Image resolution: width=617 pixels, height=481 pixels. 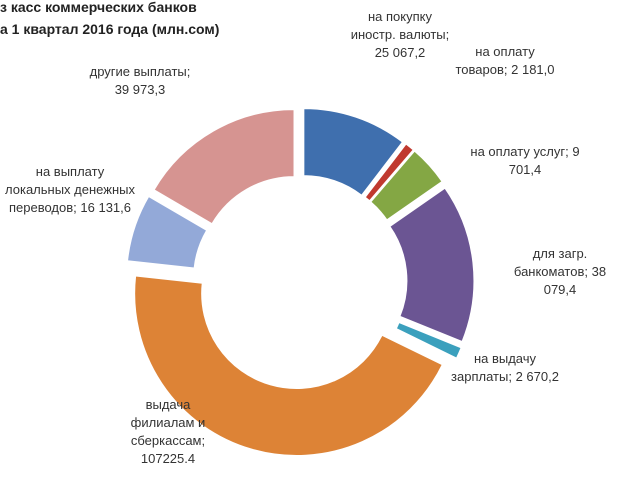 I want to click on value-label: 38 079,4, so click(x=575, y=280).